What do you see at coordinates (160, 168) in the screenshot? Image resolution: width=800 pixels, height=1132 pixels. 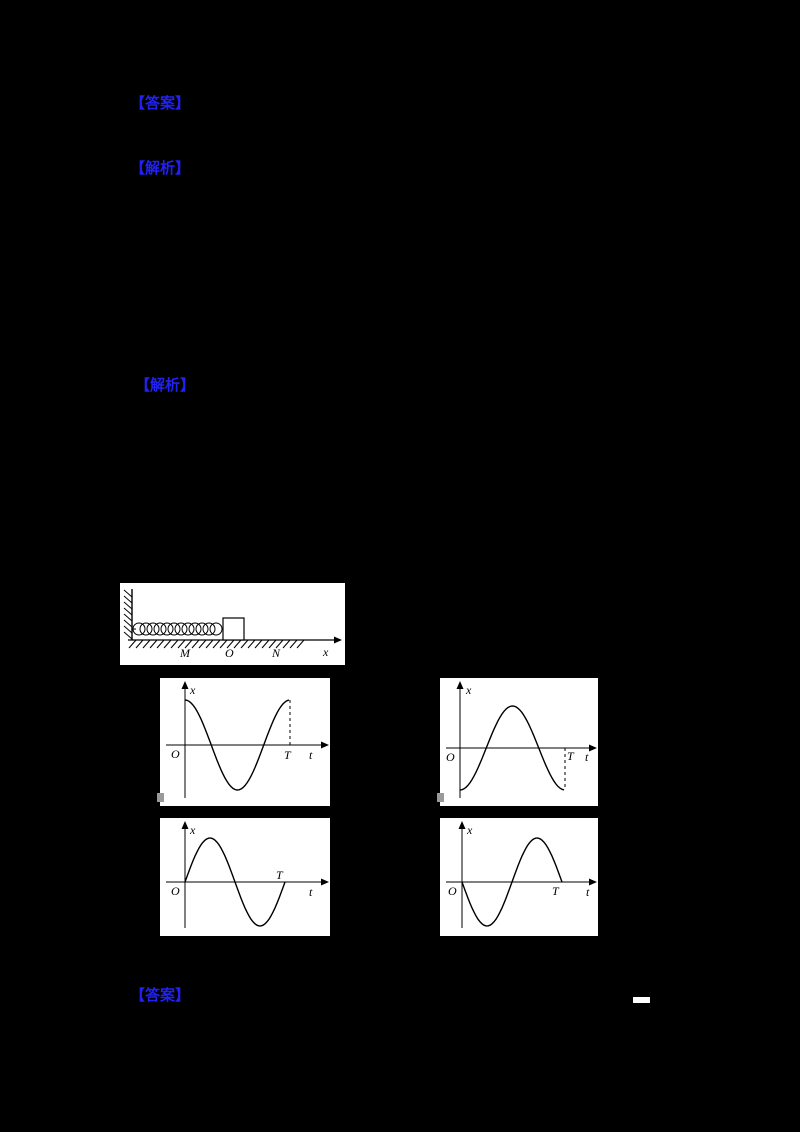 I see `blue-tag-2: 【解析】` at bounding box center [160, 168].